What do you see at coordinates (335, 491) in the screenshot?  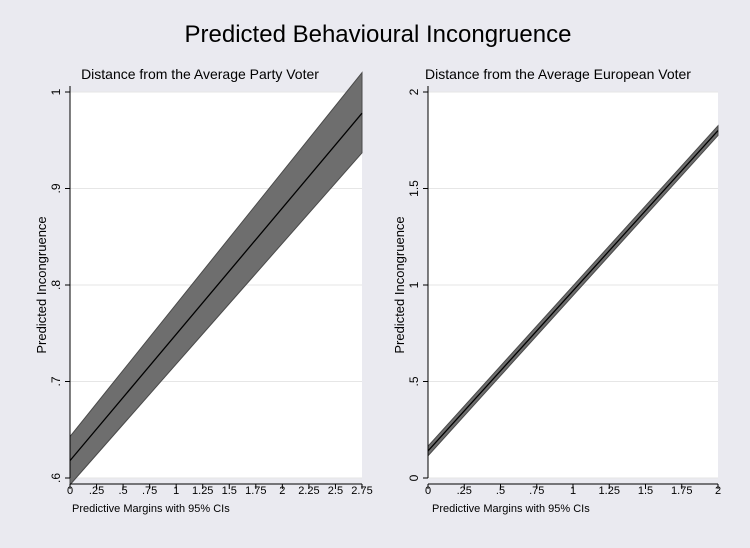 I see `x-tick-label: 2.5` at bounding box center [335, 491].